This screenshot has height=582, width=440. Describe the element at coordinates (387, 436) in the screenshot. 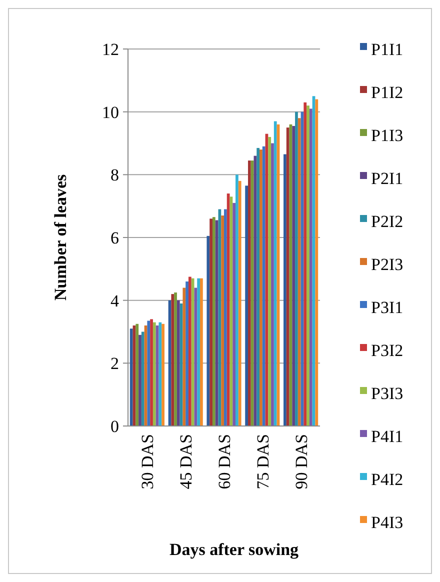

I see `legend-label: P4I1` at that location.